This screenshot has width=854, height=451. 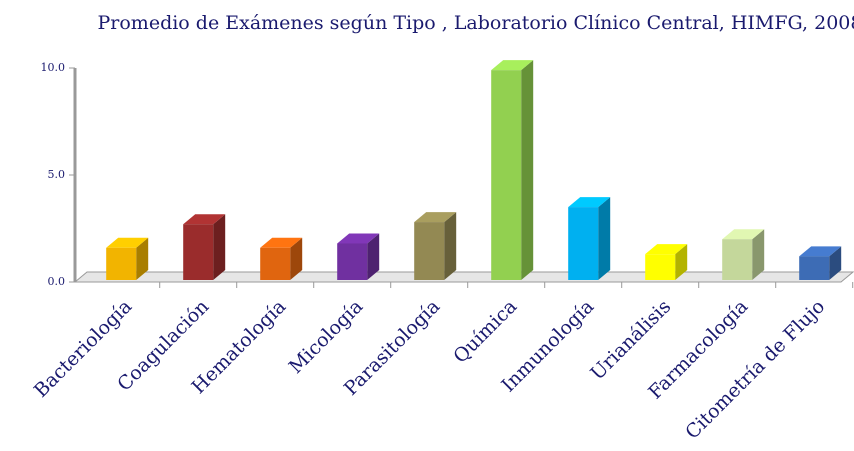 What do you see at coordinates (57, 174) in the screenshot?
I see `y-tick-label: 5.0` at bounding box center [57, 174].